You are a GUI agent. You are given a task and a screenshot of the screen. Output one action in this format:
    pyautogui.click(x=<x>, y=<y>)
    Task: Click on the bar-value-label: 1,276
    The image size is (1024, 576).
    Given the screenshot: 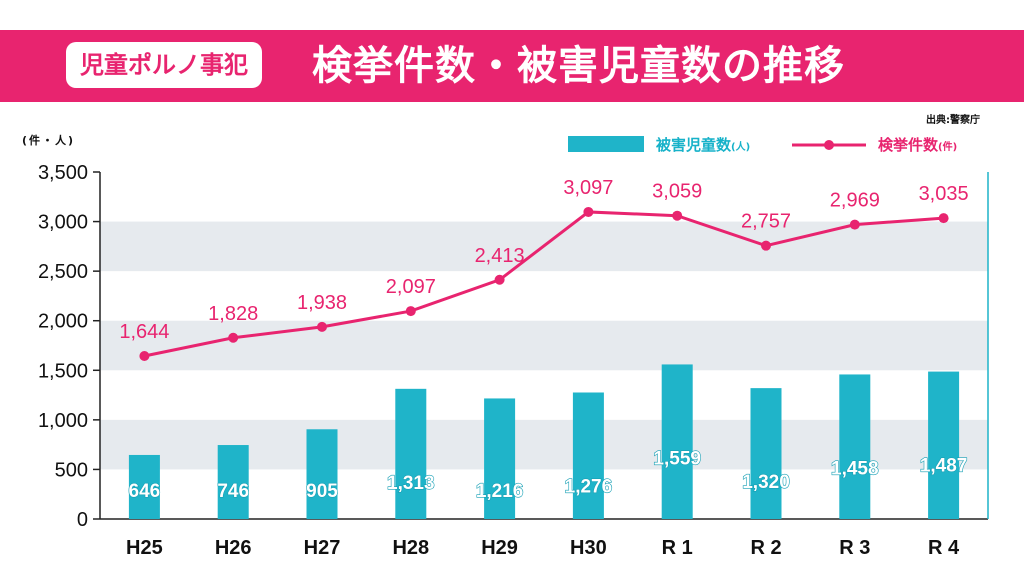 What is the action you would take?
    pyautogui.click(x=589, y=486)
    